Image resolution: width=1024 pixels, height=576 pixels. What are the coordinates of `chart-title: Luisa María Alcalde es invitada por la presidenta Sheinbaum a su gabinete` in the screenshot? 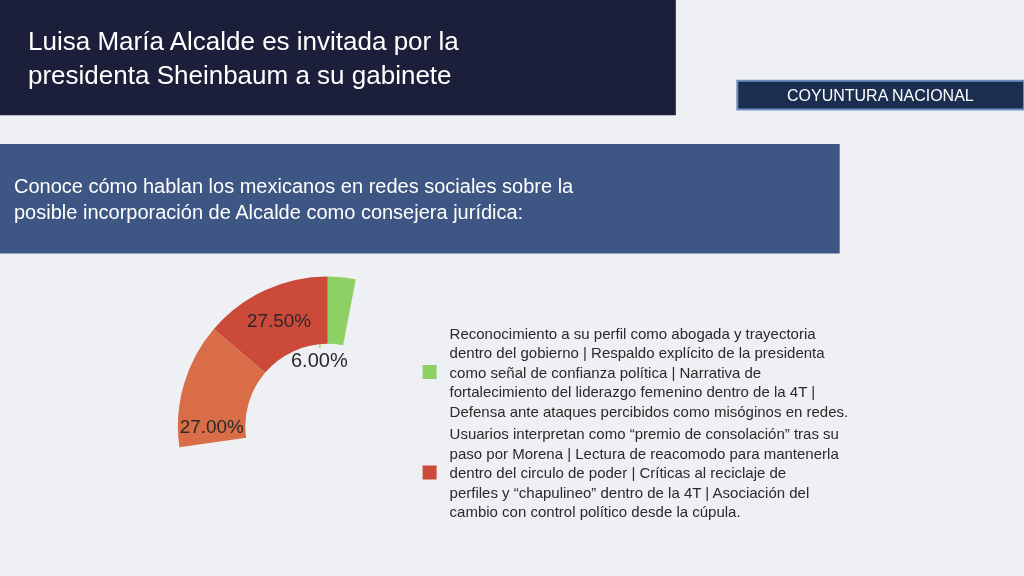 It's located at (244, 58).